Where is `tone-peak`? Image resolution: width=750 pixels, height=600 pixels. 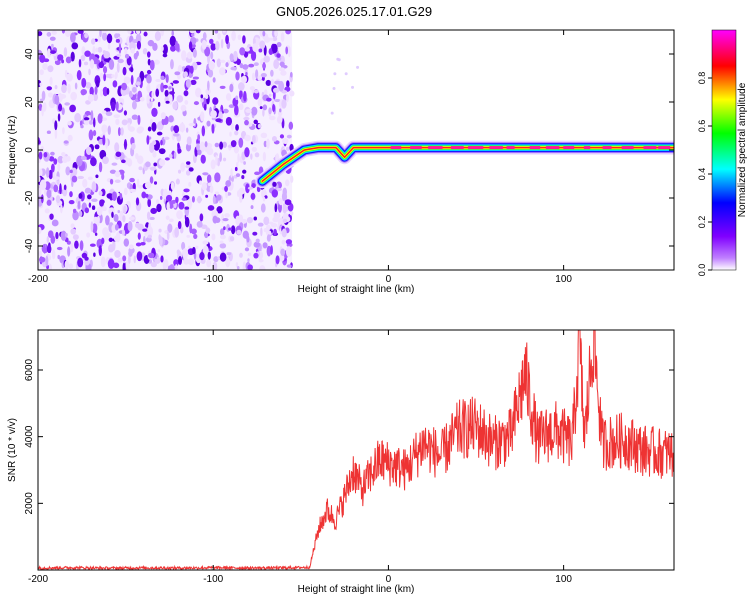
tone-peak is located at coordinates (569, 148).